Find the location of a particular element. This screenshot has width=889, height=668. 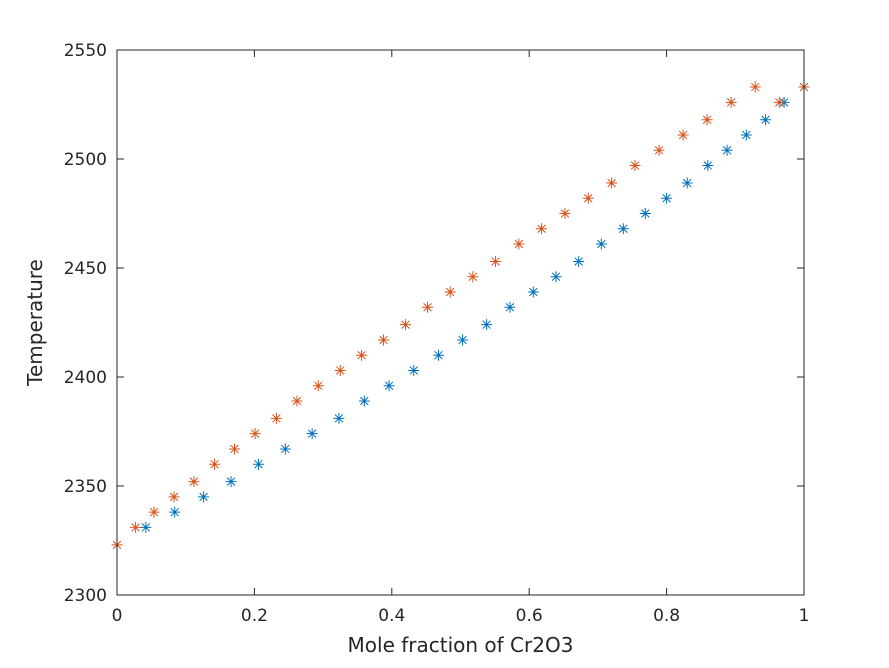

y-axis-label: Temperature is located at coordinates (35, 323).